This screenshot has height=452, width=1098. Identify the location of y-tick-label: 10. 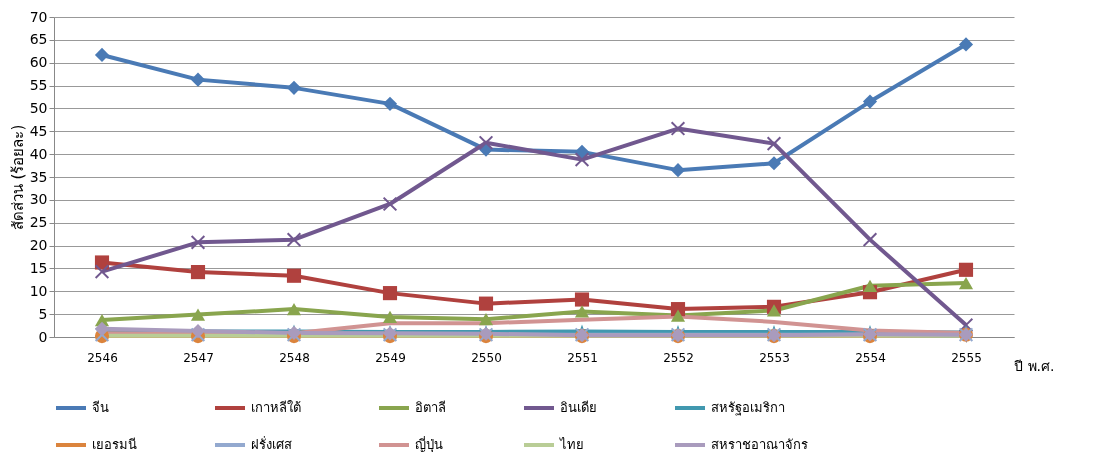
(38, 290).